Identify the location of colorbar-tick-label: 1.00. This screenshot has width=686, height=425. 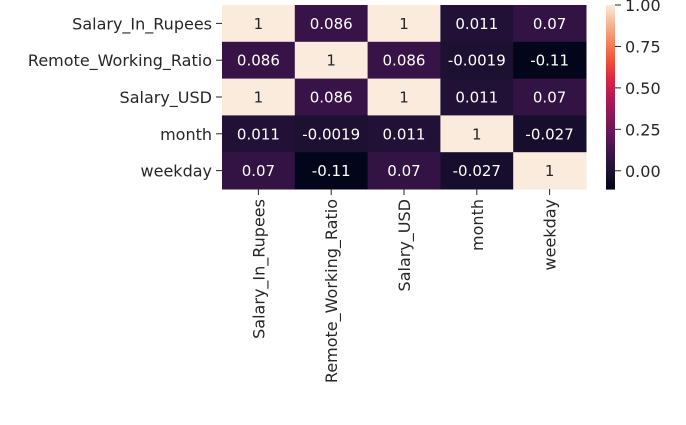
(643, 7).